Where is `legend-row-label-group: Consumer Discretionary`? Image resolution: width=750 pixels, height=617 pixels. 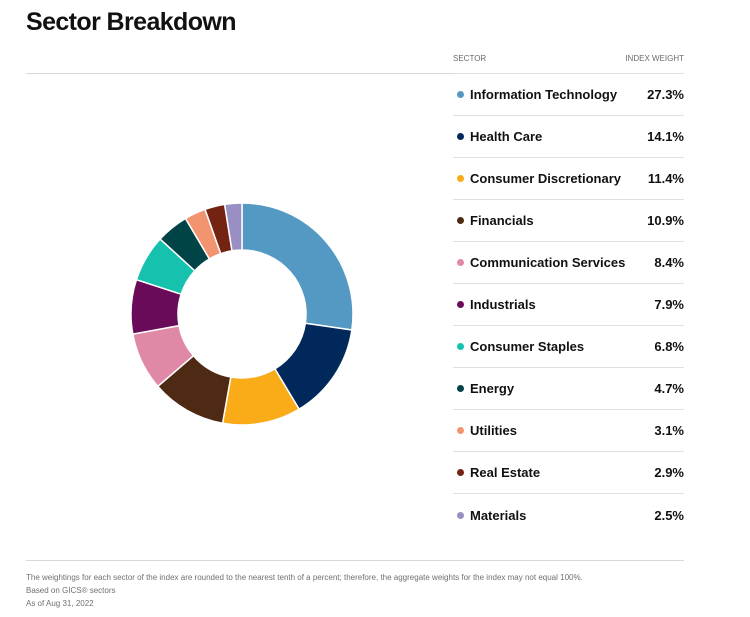 legend-row-label-group: Consumer Discretionary is located at coordinates (537, 178).